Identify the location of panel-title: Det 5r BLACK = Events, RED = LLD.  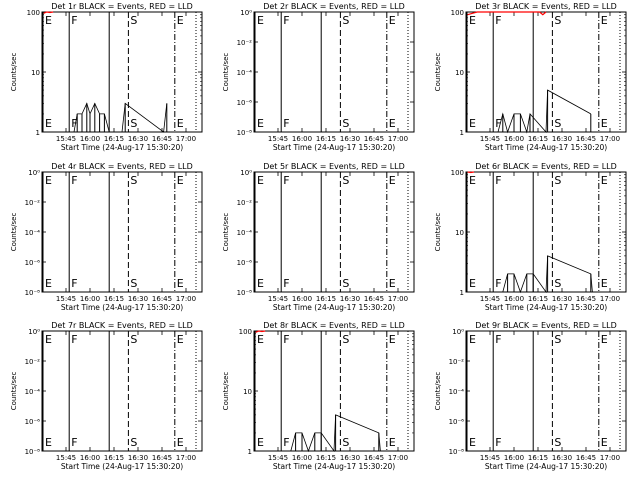
(334, 166).